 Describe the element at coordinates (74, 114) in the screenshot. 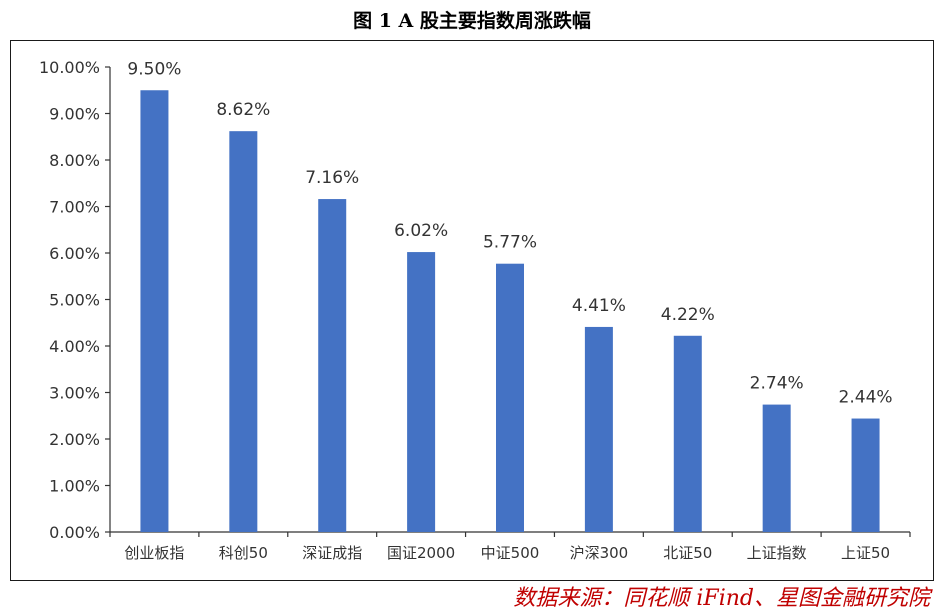

I see `y-tick-label: 9.00%` at that location.